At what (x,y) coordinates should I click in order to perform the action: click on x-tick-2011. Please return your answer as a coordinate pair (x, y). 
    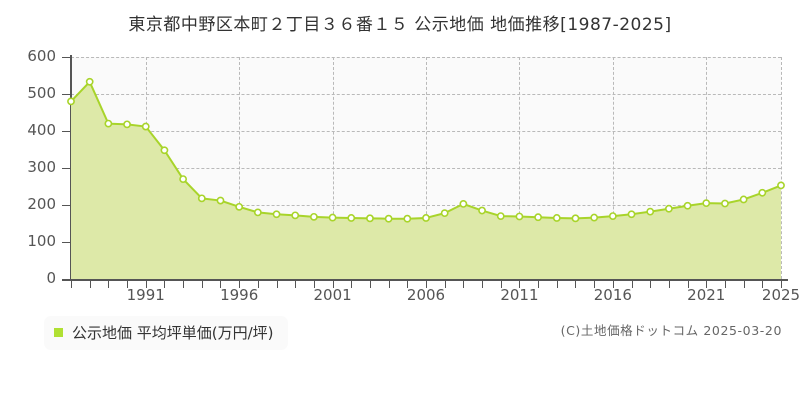
    Looking at the image, I should click on (520, 284).